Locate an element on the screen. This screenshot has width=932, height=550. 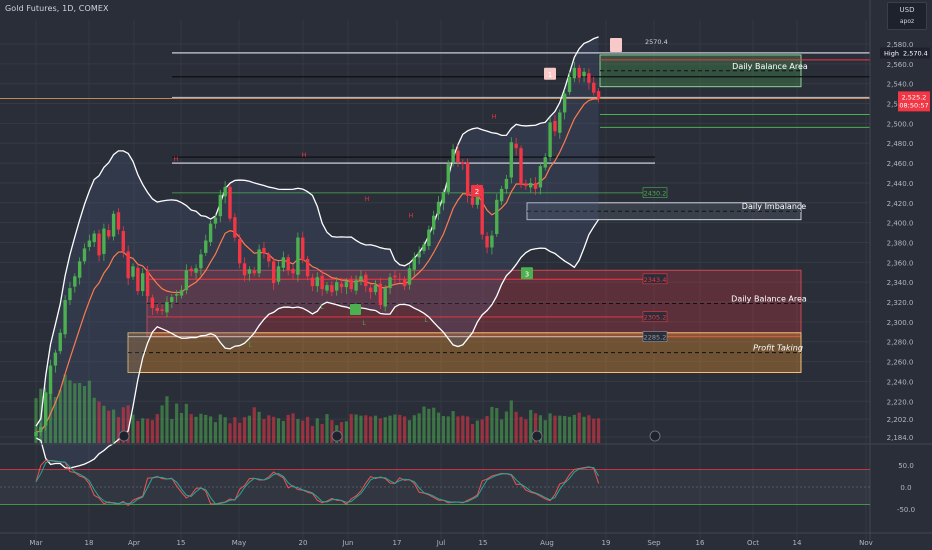
price-tick-label: 2,320.0 is located at coordinates (900, 303).